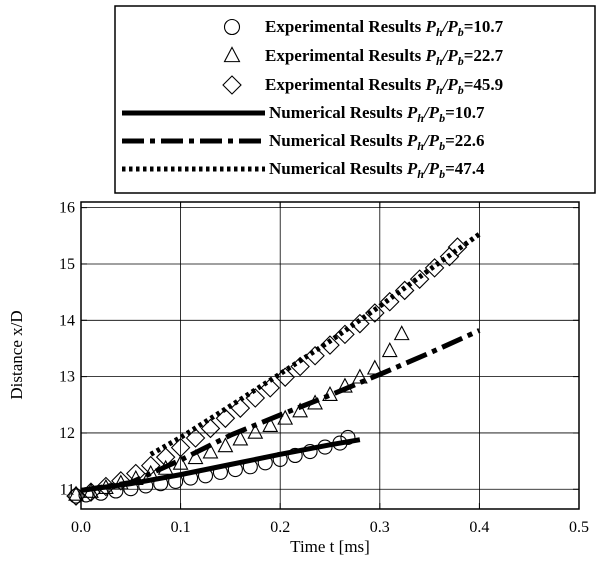  I want to click on x-tick-label: 0.3, so click(380, 527).